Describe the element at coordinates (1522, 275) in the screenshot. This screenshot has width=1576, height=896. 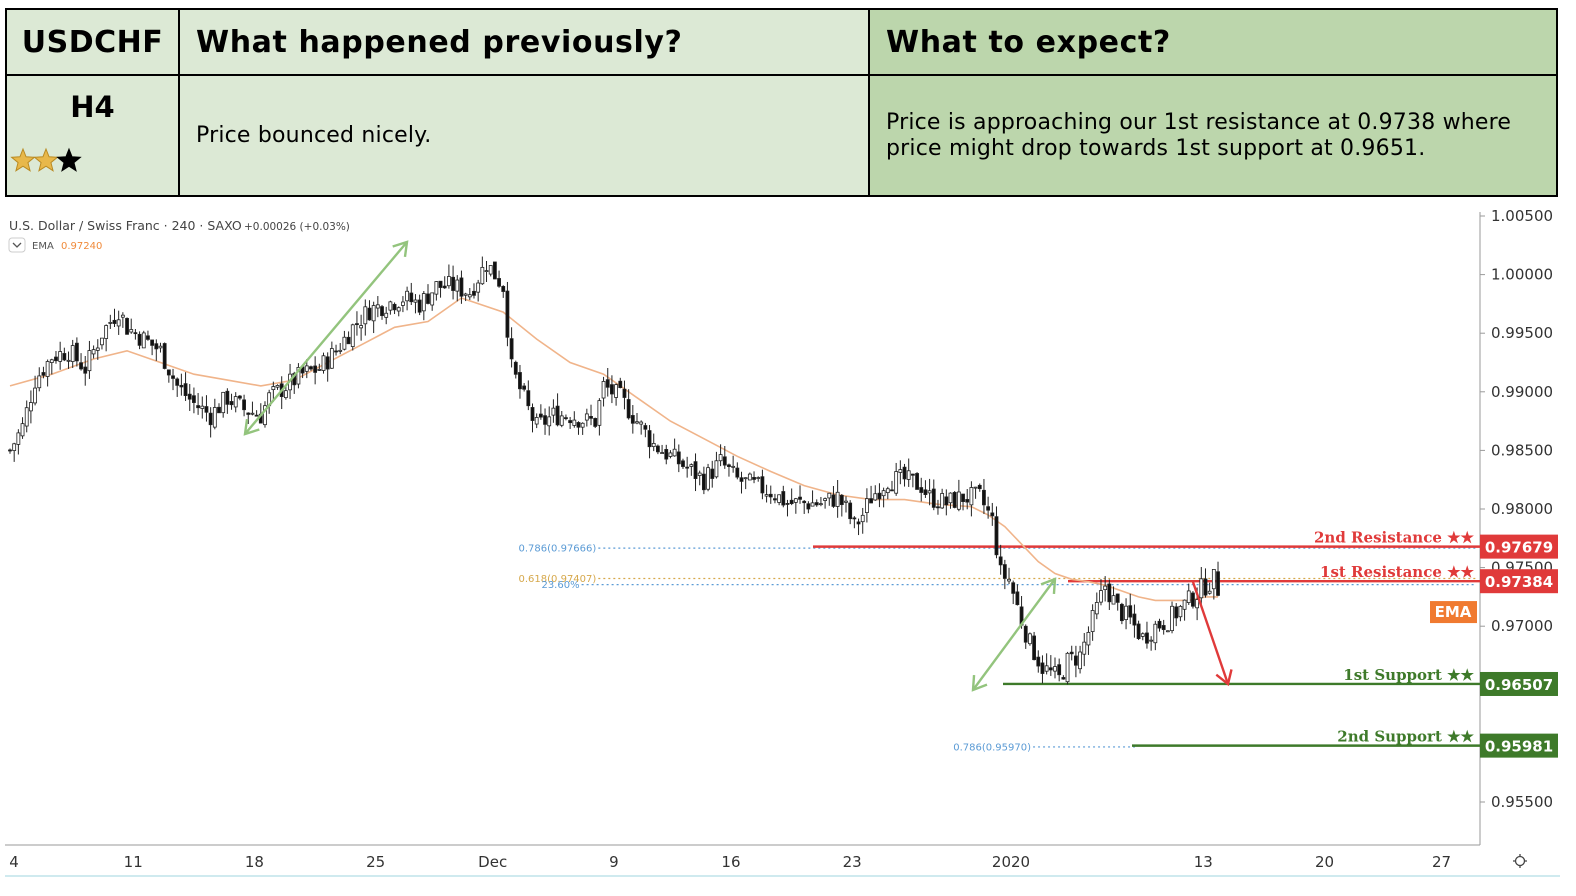
I see `price-tick-label: 1.00000` at that location.